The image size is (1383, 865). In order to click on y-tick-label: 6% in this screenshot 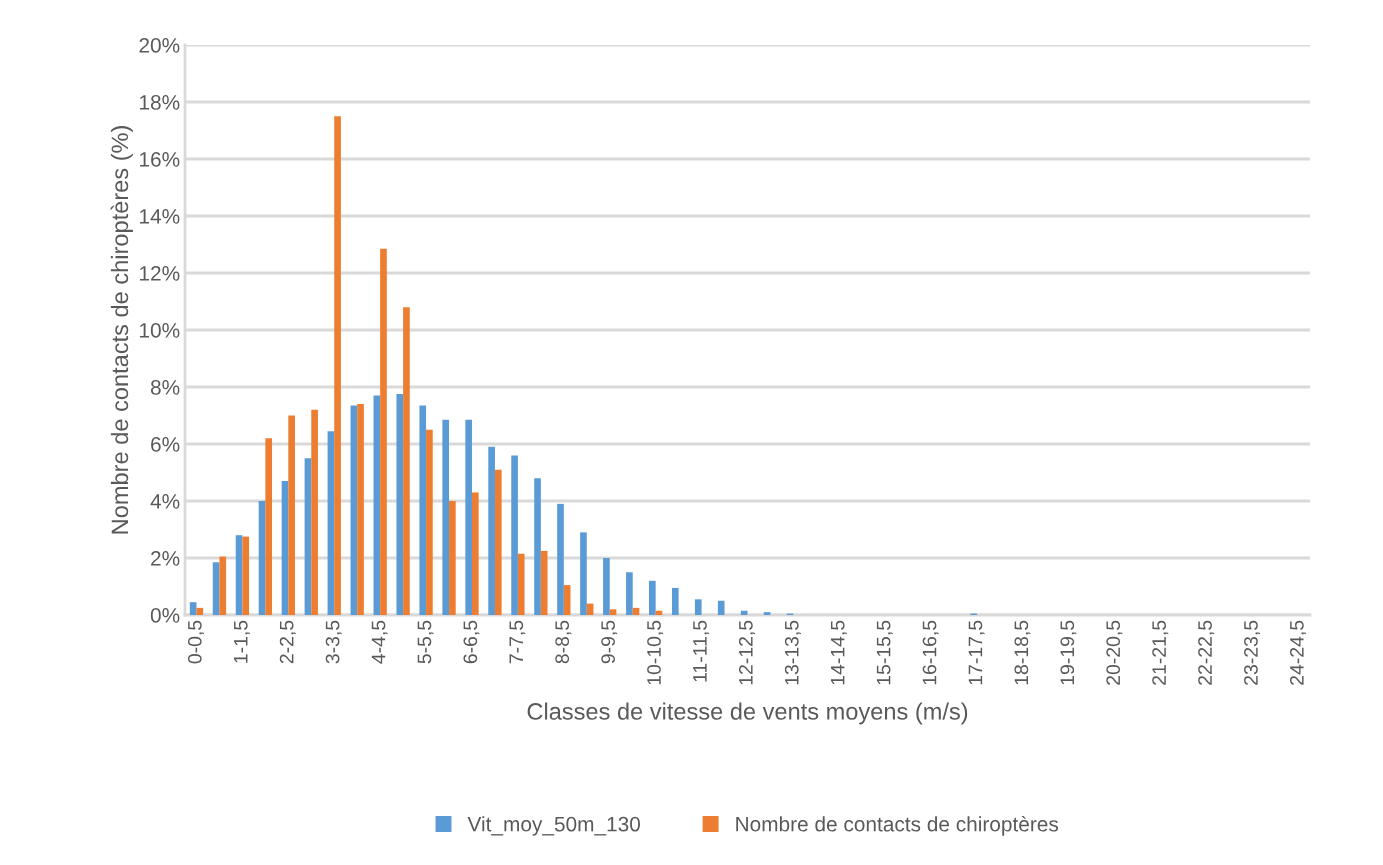, I will do `click(165, 444)`.